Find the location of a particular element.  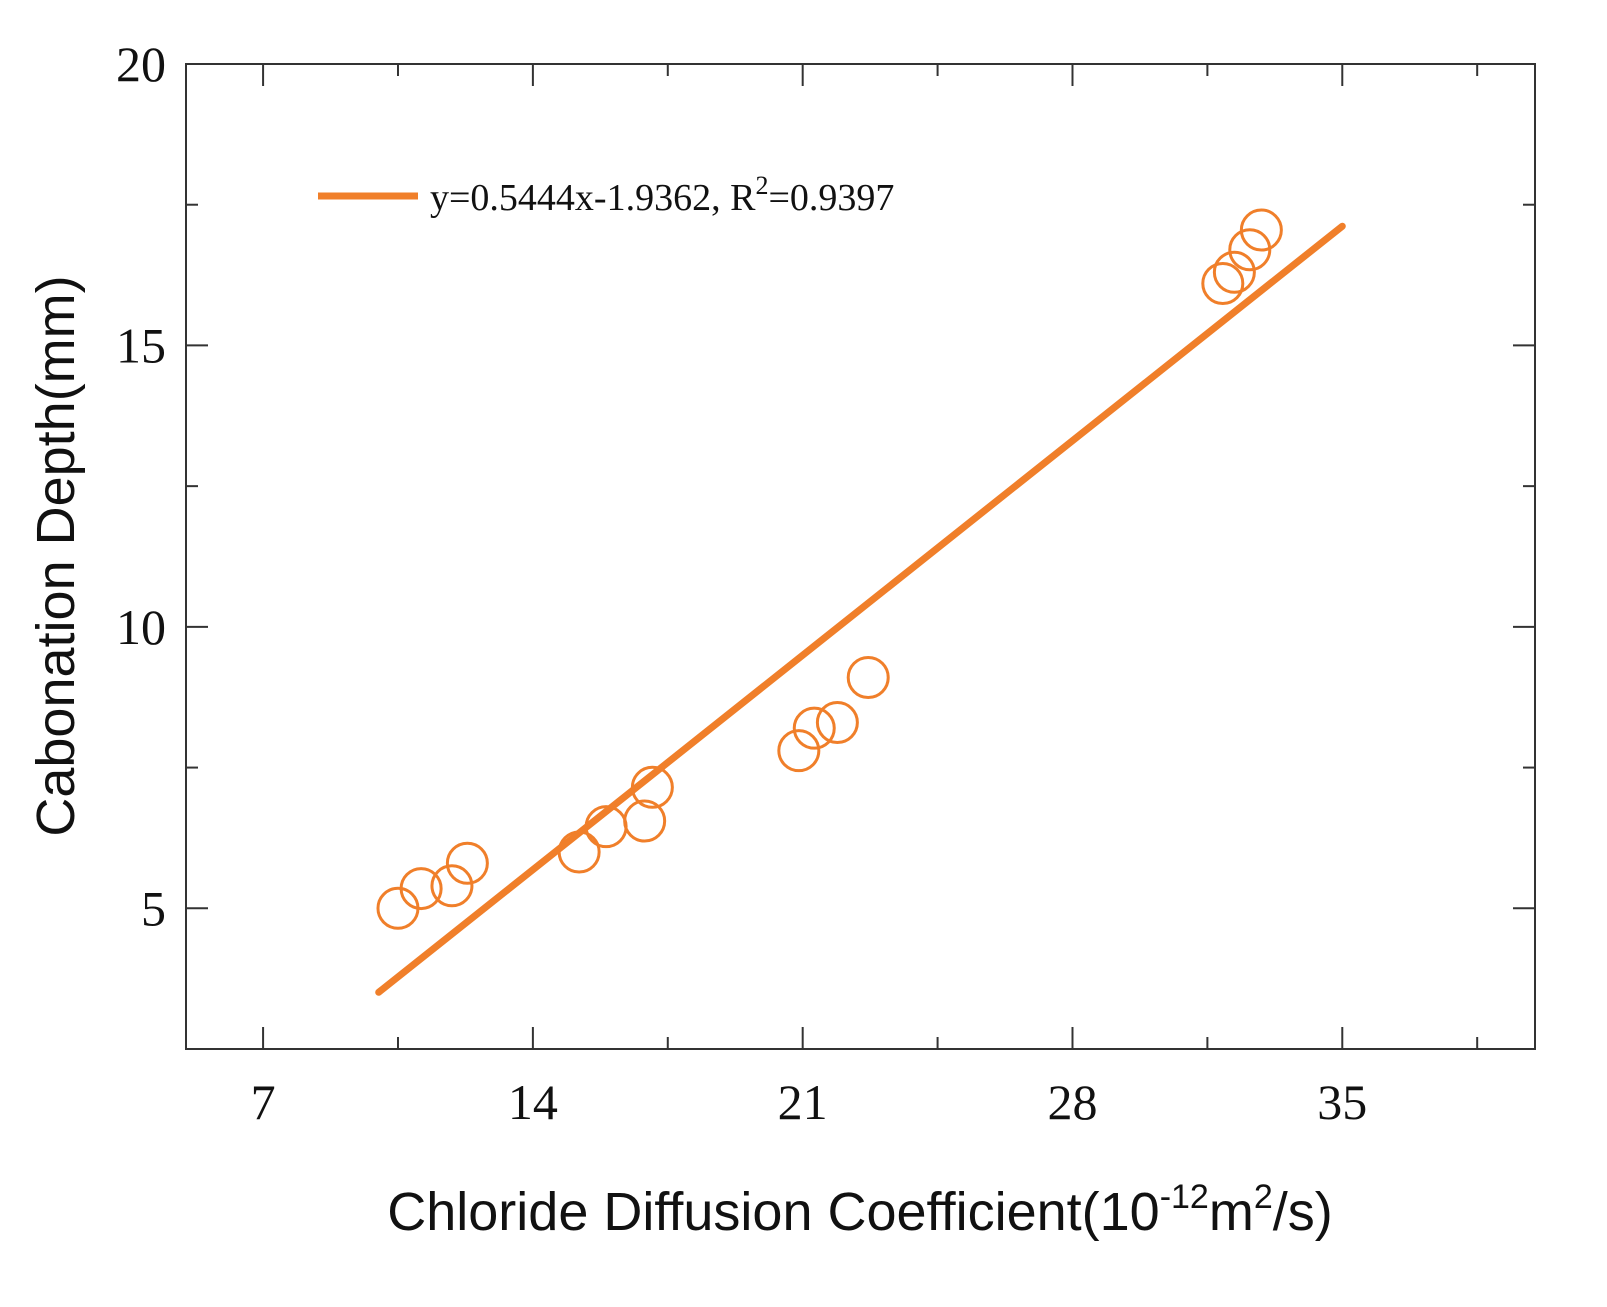

x-axis-title-exp2: 2 is located at coordinates (1263, 1197).